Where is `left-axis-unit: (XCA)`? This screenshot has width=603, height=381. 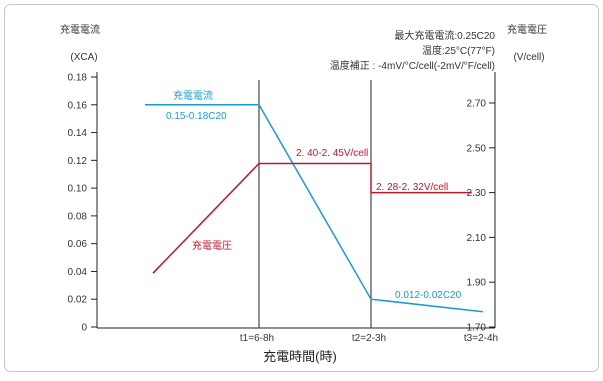 left-axis-unit: (XCA) is located at coordinates (83, 57).